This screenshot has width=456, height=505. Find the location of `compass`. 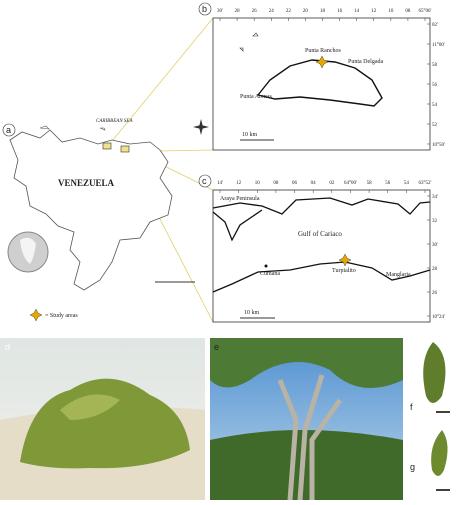

compass is located at coordinates (201, 127).